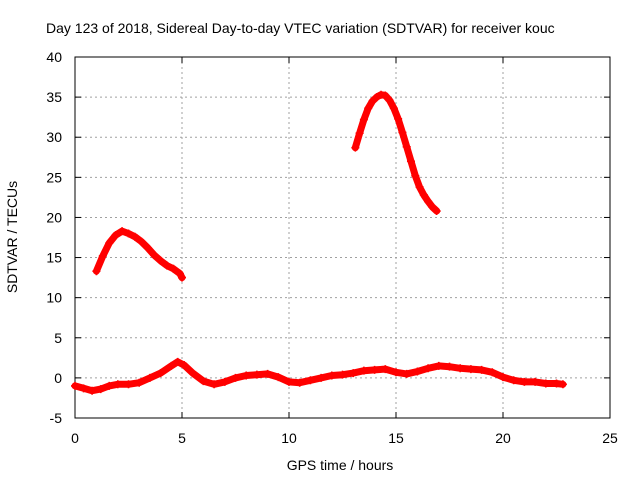  What do you see at coordinates (54, 298) in the screenshot?
I see `y-tick-label: 10` at bounding box center [54, 298].